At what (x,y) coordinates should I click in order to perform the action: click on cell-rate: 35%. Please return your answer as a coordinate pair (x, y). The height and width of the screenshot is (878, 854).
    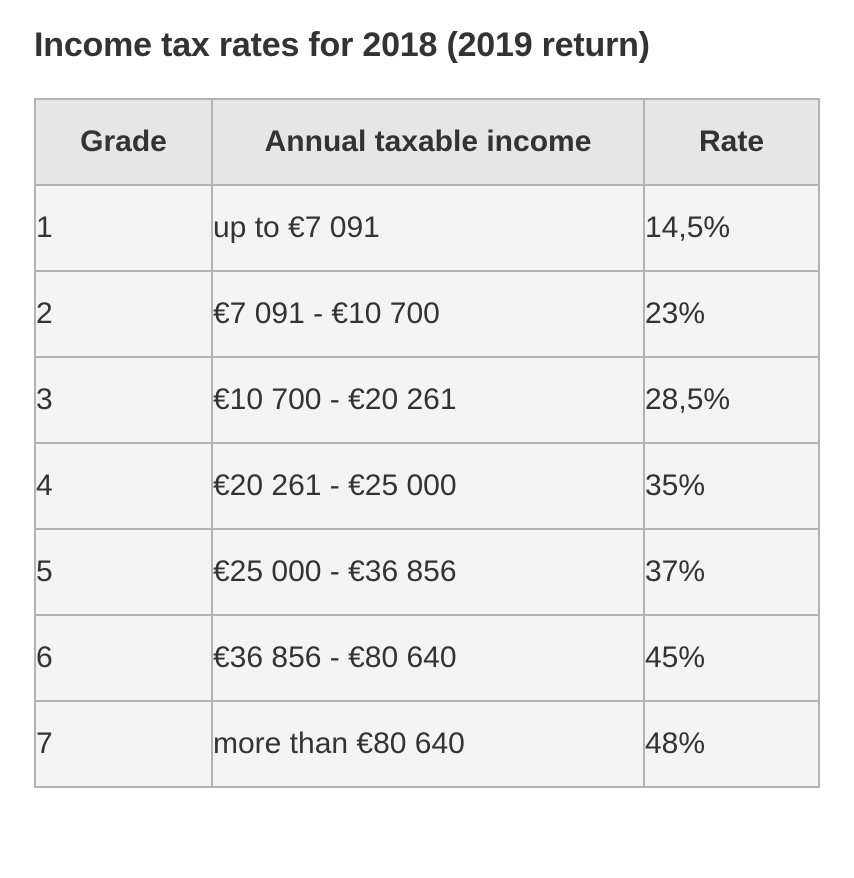
    Looking at the image, I should click on (731, 486).